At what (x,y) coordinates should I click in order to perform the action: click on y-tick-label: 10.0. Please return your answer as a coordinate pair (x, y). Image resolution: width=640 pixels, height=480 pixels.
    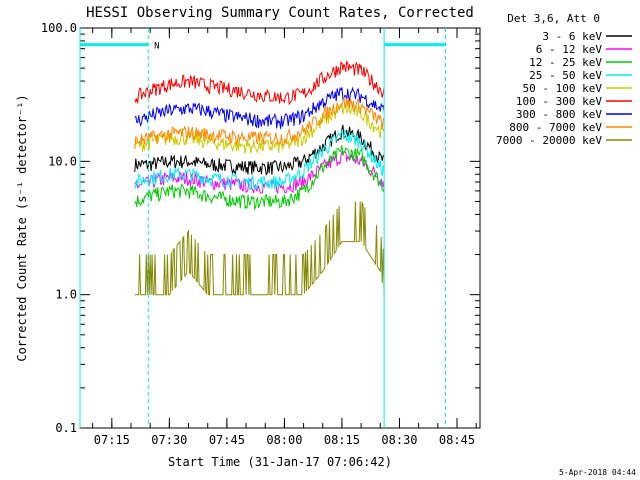
    Looking at the image, I should click on (62, 161).